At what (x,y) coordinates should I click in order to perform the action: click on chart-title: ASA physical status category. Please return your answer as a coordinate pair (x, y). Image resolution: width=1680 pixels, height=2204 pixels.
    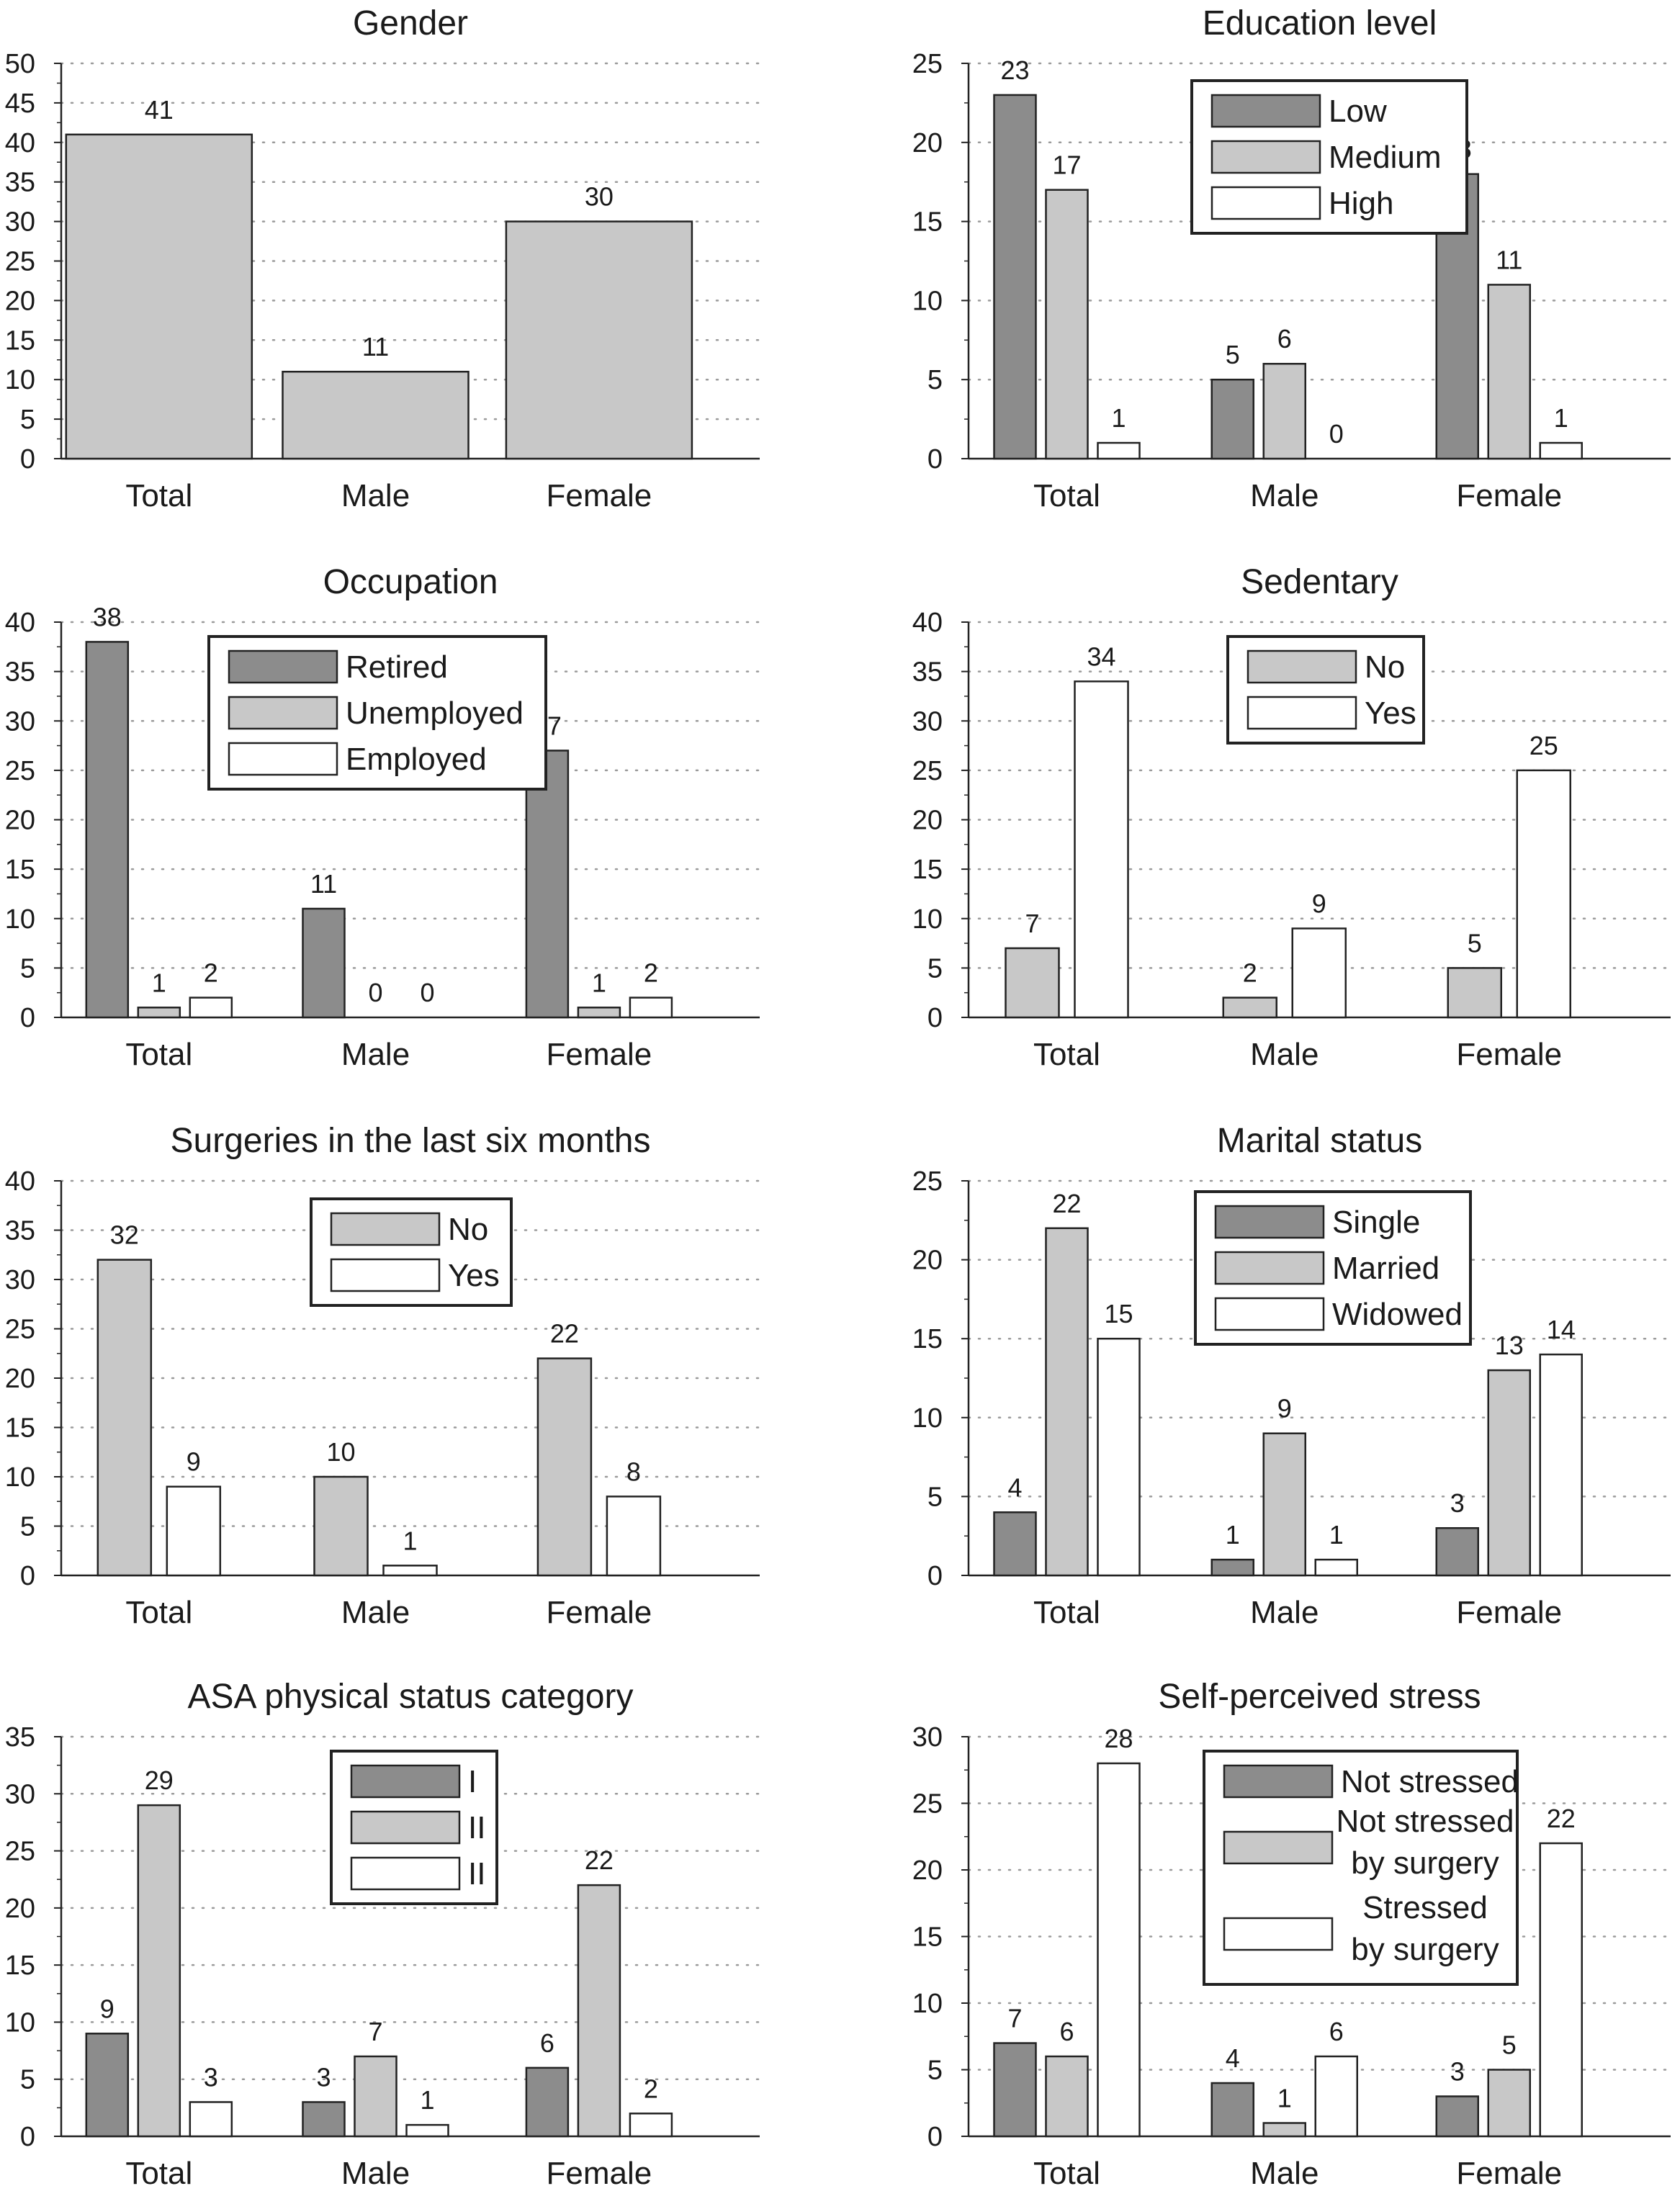
    Looking at the image, I should click on (411, 1697).